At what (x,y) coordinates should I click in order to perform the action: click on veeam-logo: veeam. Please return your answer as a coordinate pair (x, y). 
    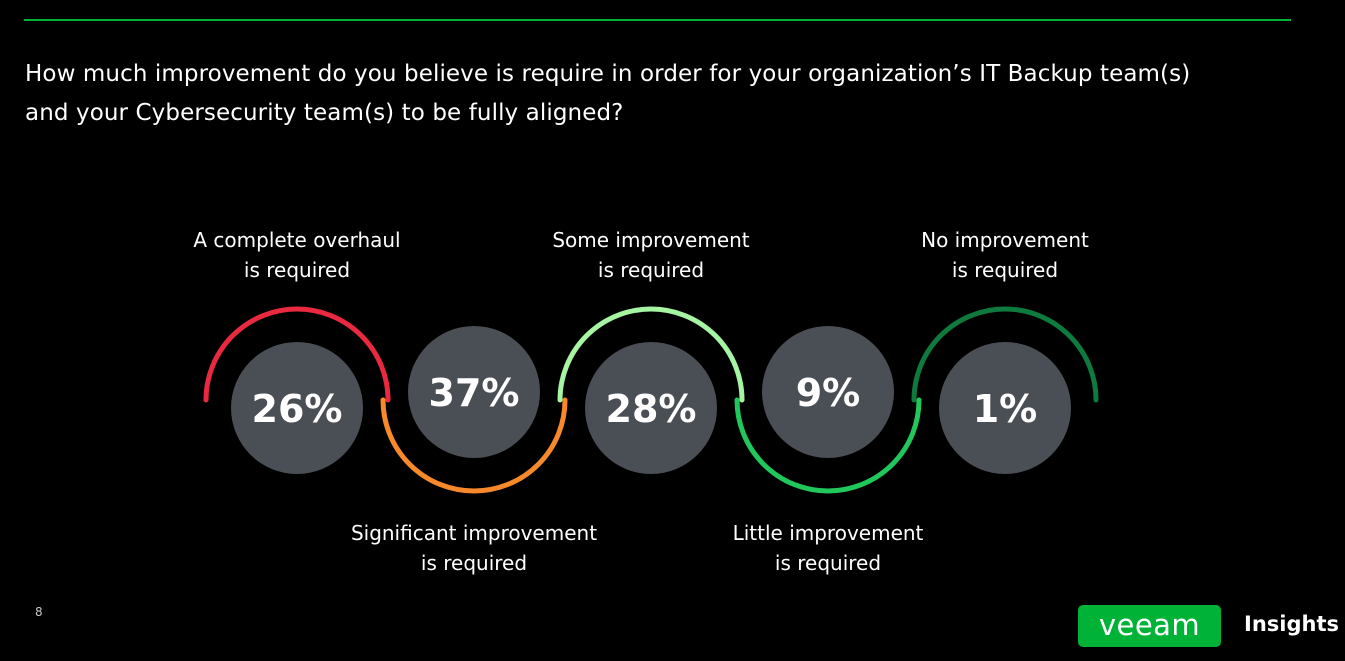
    Looking at the image, I should click on (1149, 626).